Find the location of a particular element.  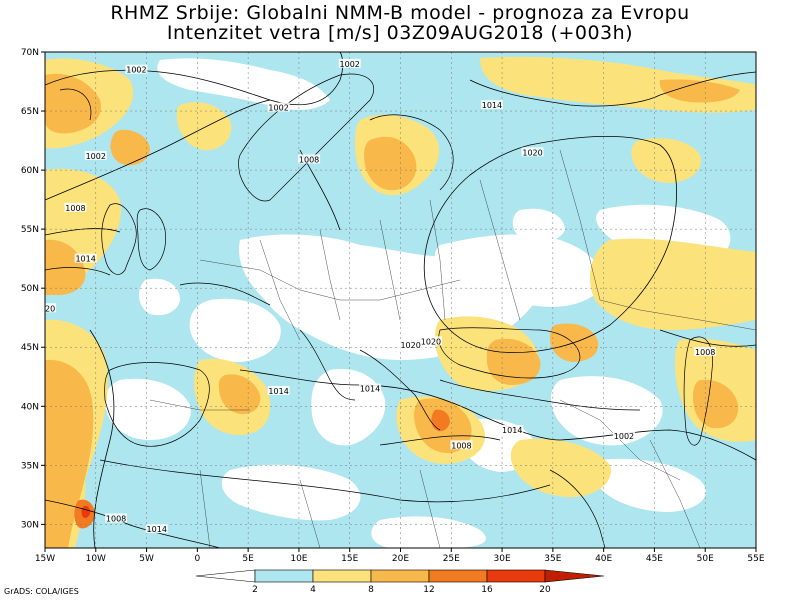

isobar-label: 20 is located at coordinates (50, 308).